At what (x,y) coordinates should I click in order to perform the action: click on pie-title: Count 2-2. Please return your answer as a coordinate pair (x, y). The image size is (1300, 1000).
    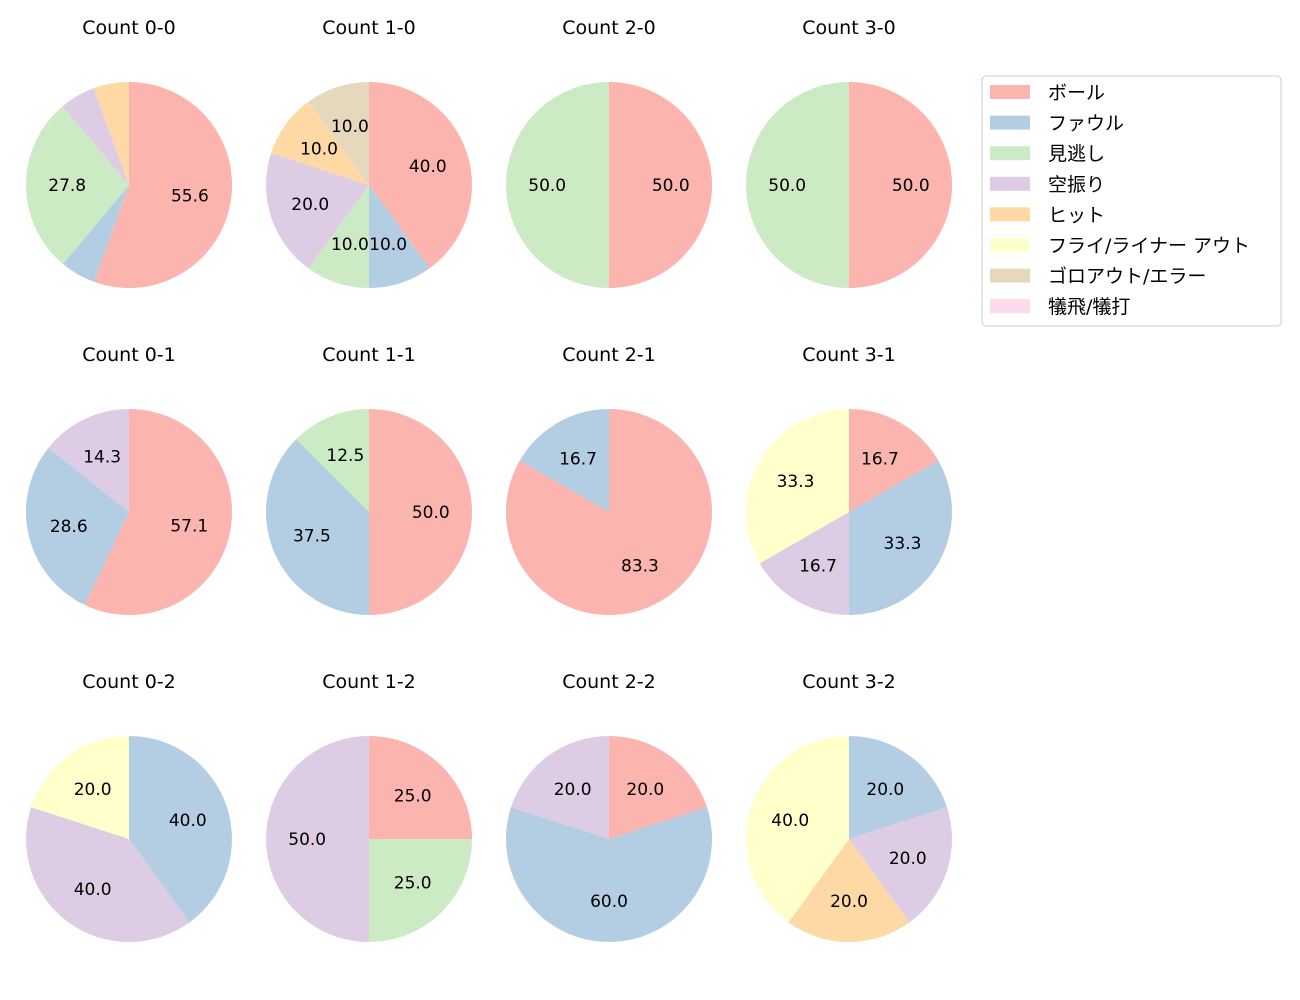
    Looking at the image, I should click on (609, 682).